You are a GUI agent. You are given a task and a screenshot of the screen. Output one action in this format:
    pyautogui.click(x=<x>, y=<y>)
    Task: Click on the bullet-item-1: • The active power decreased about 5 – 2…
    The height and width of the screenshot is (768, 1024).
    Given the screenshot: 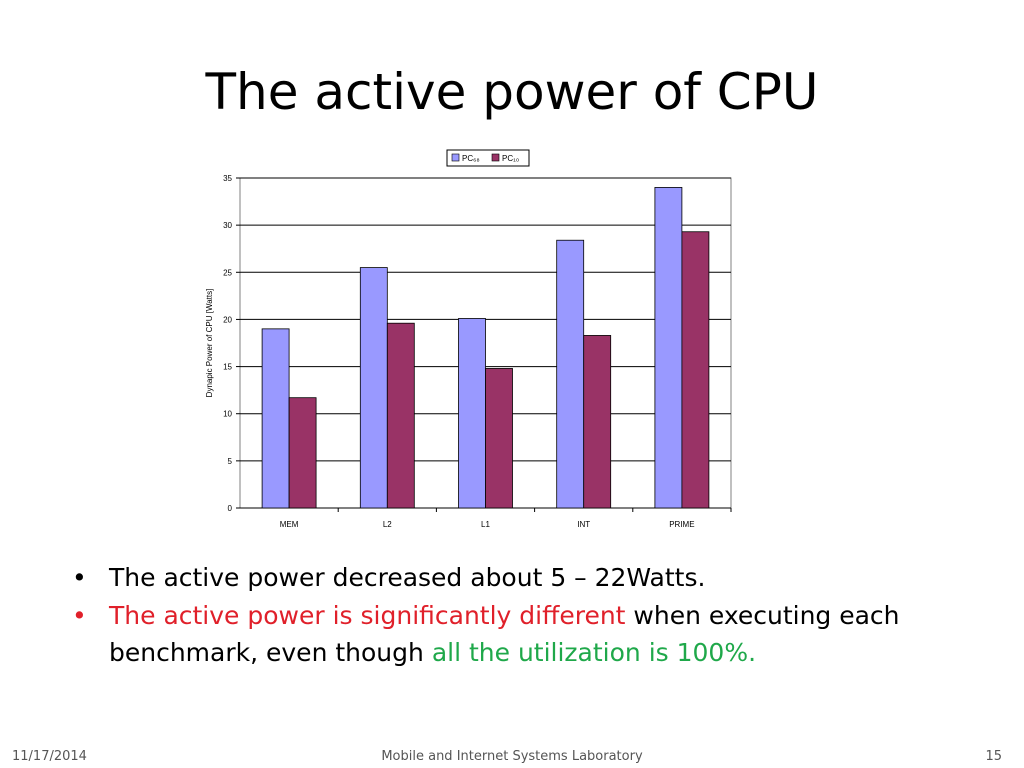 What is the action you would take?
    pyautogui.click(x=532, y=578)
    